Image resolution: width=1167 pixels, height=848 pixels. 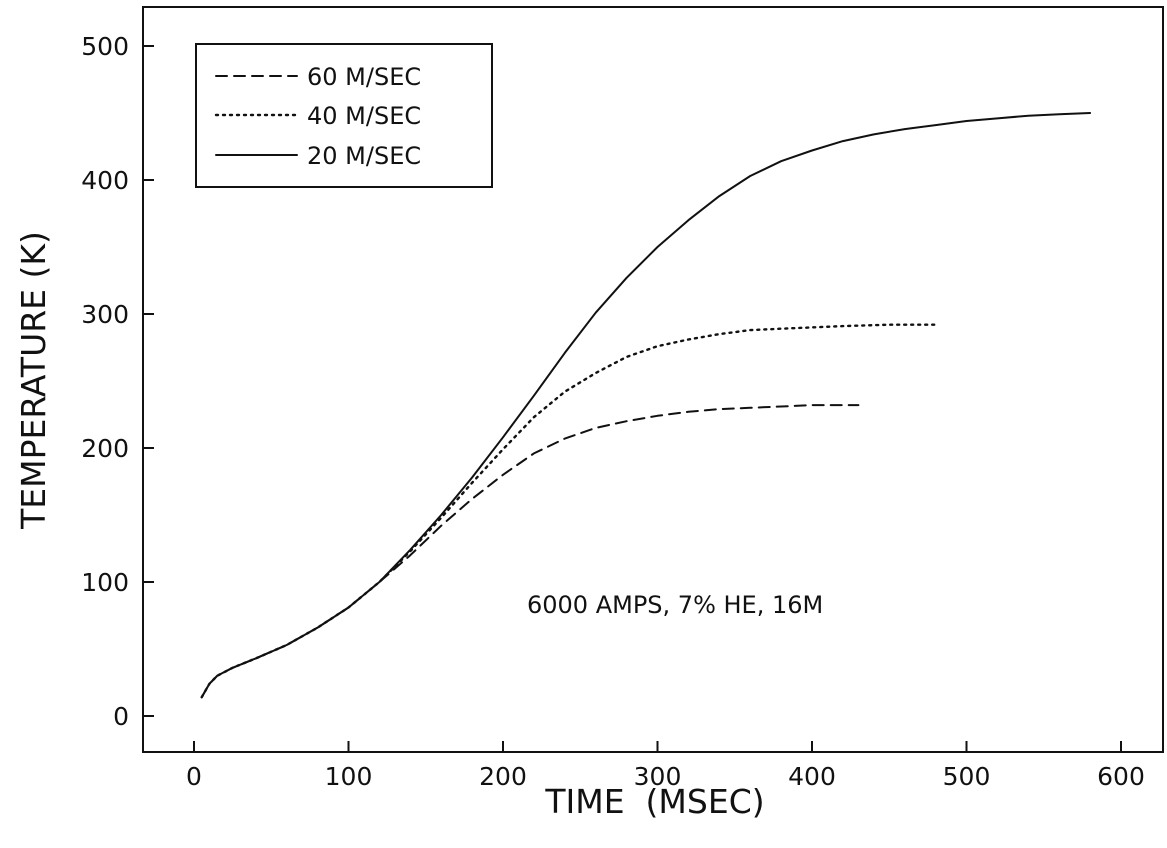 I want to click on y-tick-label: 100, so click(x=105, y=582).